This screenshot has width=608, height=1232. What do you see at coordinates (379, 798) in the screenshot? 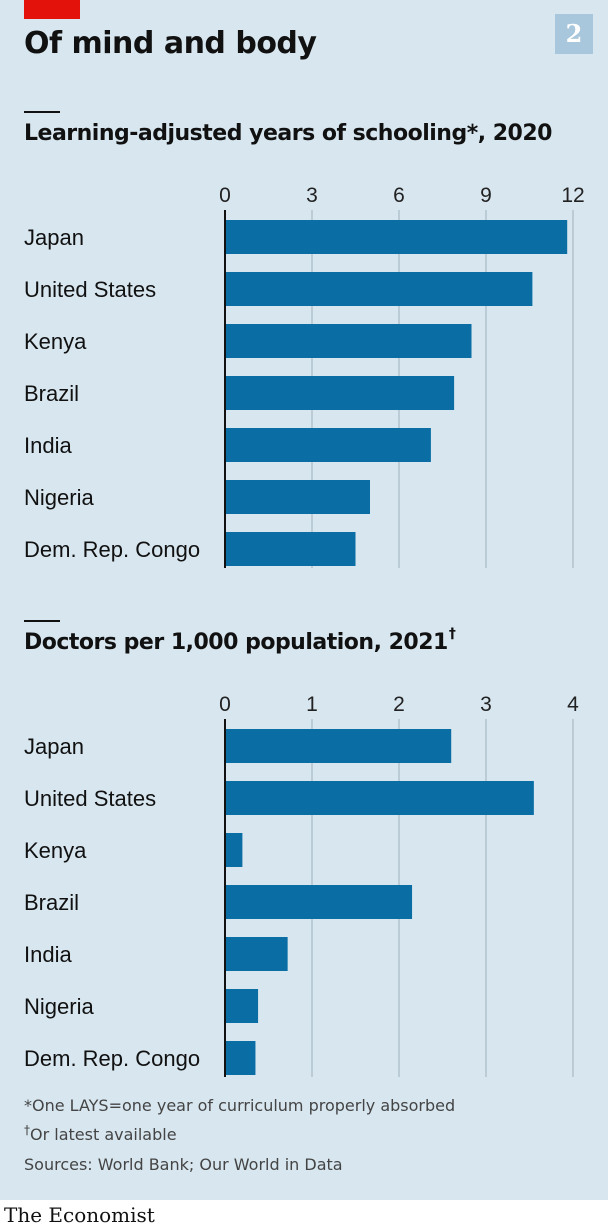
I see `doctors-bar-united-states` at bounding box center [379, 798].